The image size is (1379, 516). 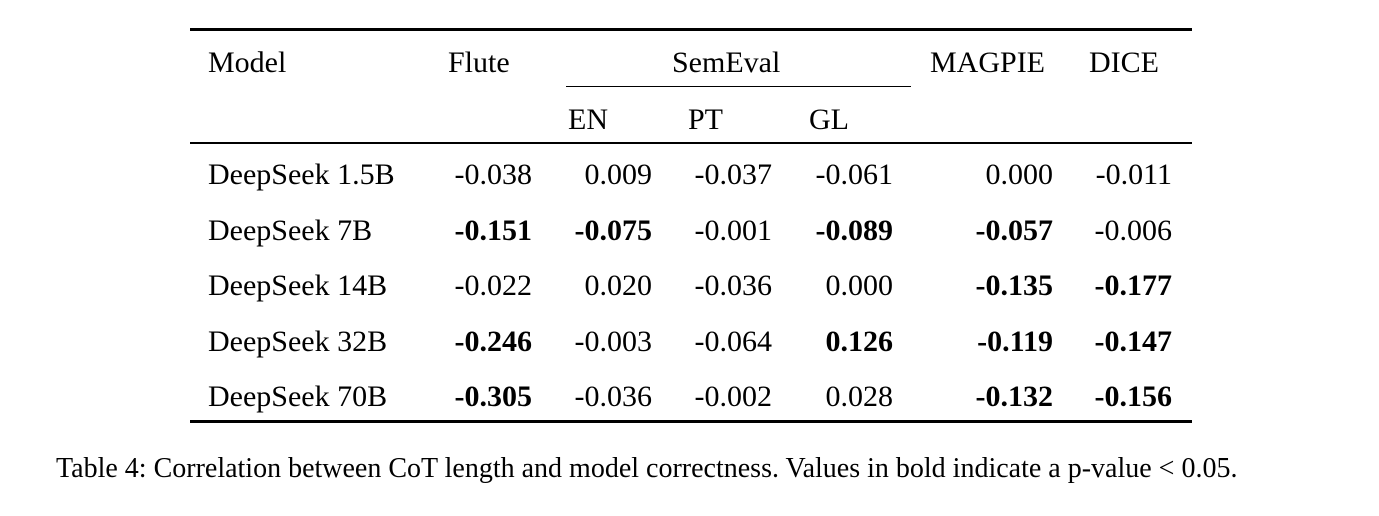 I want to click on table-cell: -0.037, so click(x=733, y=174).